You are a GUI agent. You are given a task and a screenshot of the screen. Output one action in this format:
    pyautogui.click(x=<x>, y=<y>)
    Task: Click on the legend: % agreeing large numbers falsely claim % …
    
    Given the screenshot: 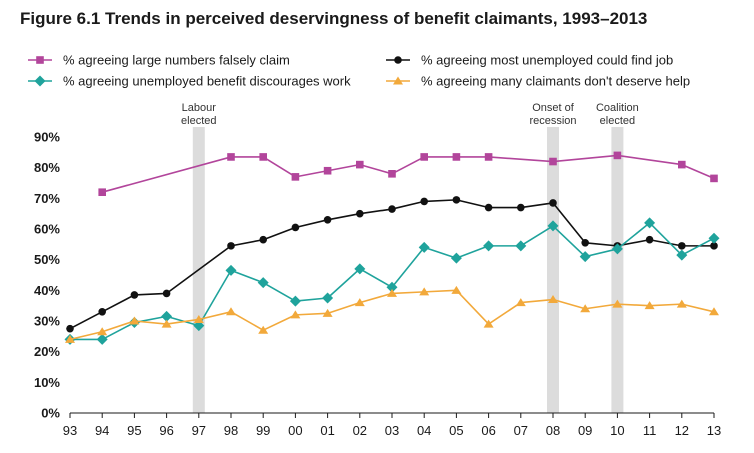 What is the action you would take?
    pyautogui.click(x=359, y=71)
    